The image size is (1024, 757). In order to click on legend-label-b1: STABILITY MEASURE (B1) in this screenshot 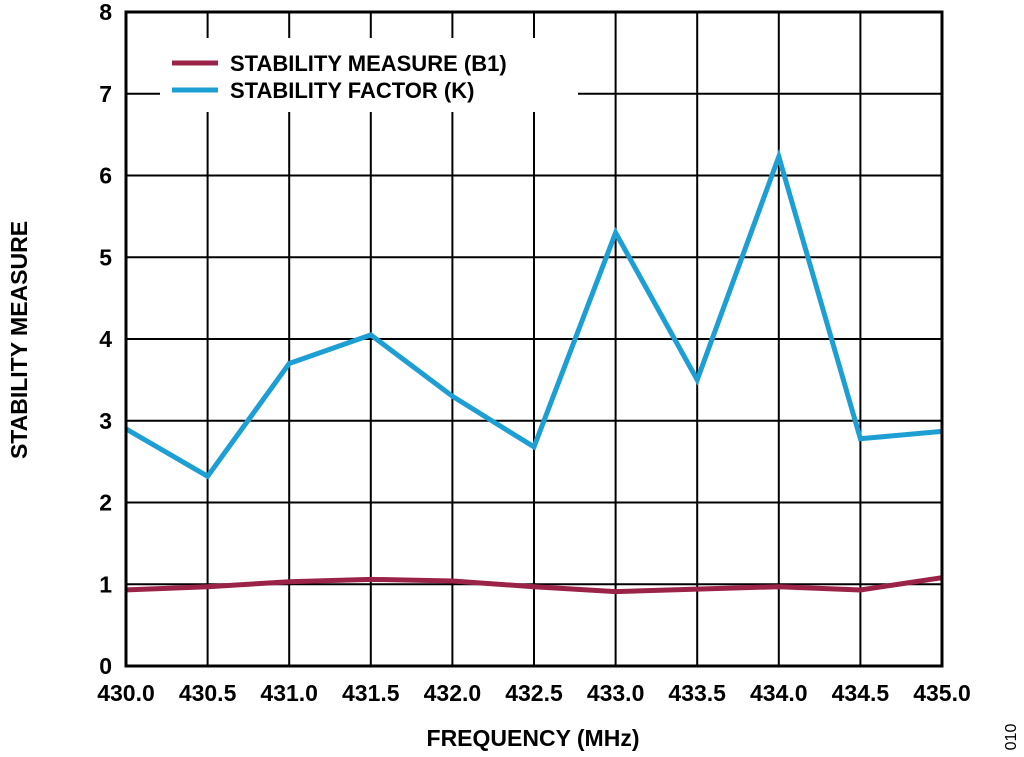, I will do `click(368, 63)`.